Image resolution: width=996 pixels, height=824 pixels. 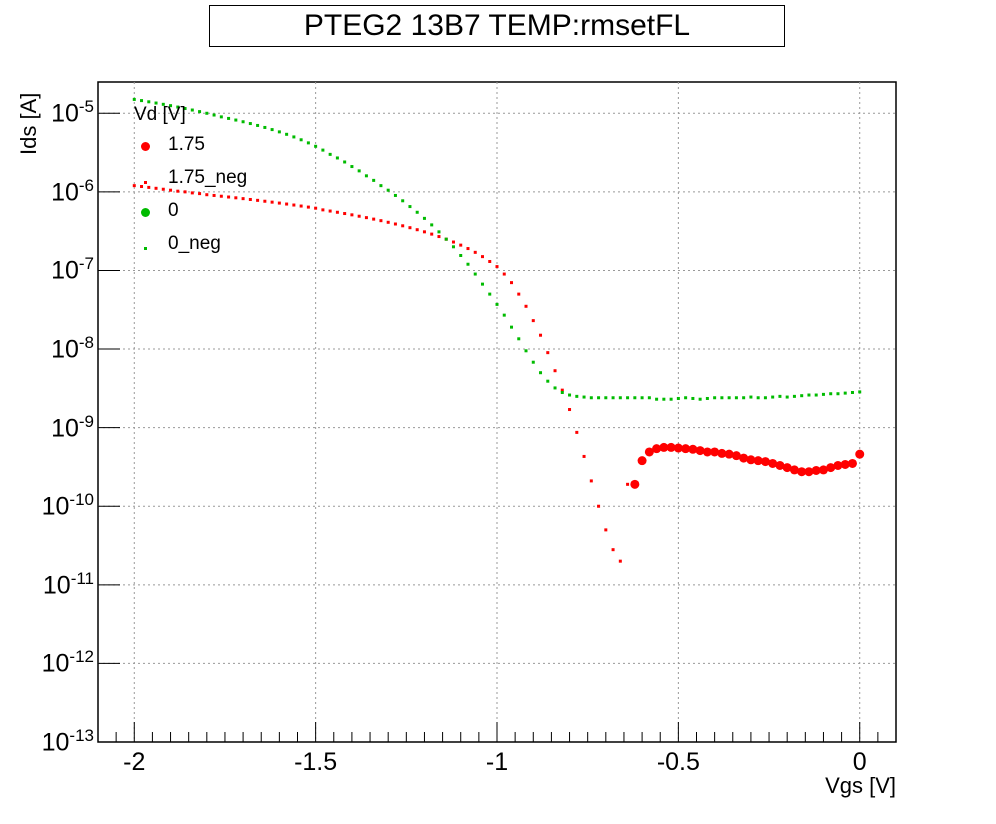 I want to click on legend-item: 1.75, so click(x=207, y=146).